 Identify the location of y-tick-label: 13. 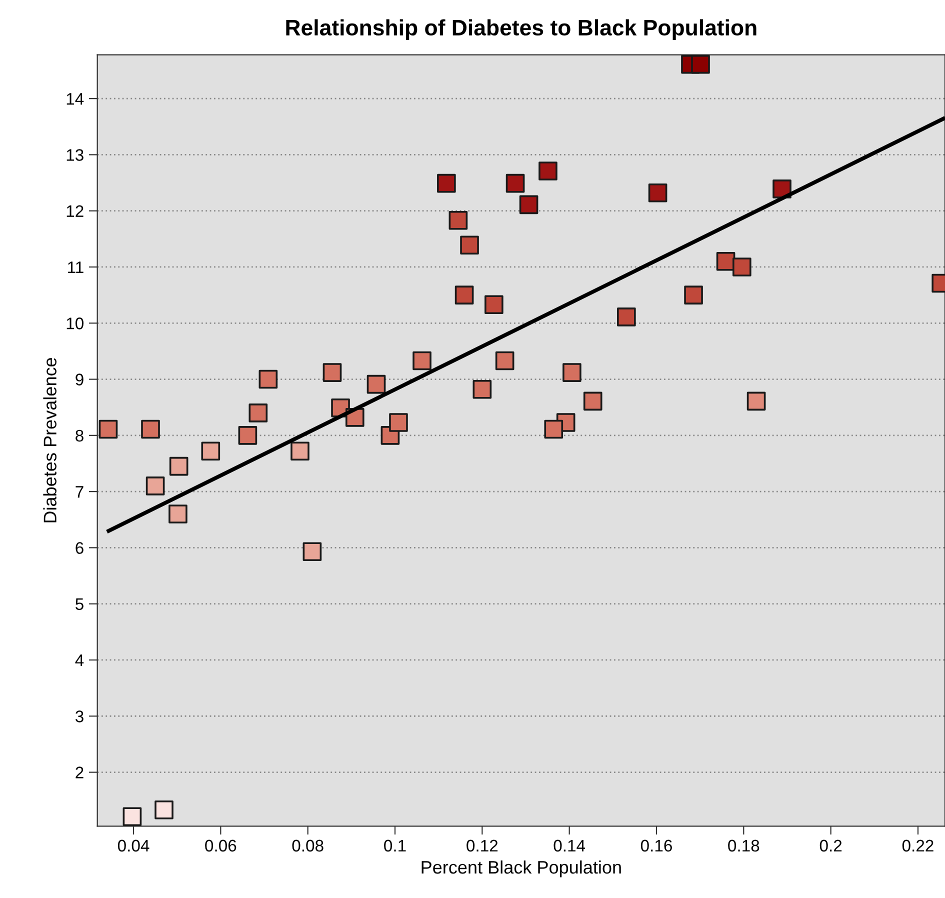
(75, 155).